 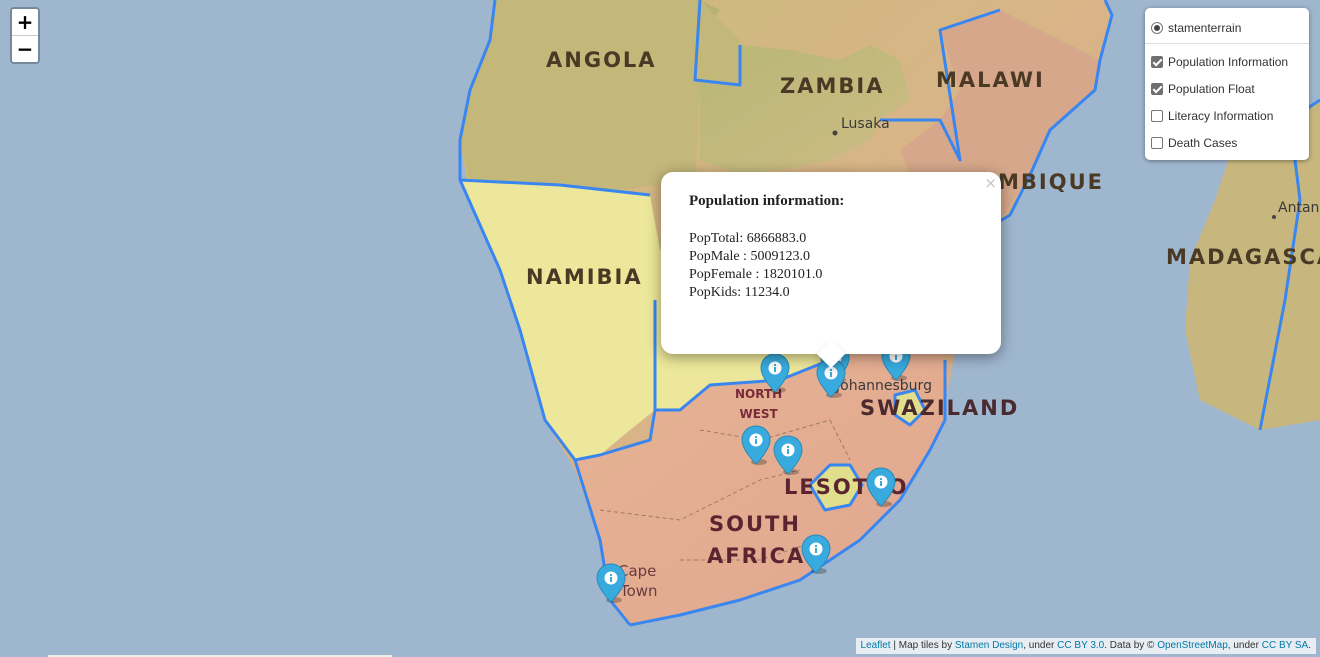 I want to click on overlay-literacy-information: Literacy Information, so click(x=1225, y=115).